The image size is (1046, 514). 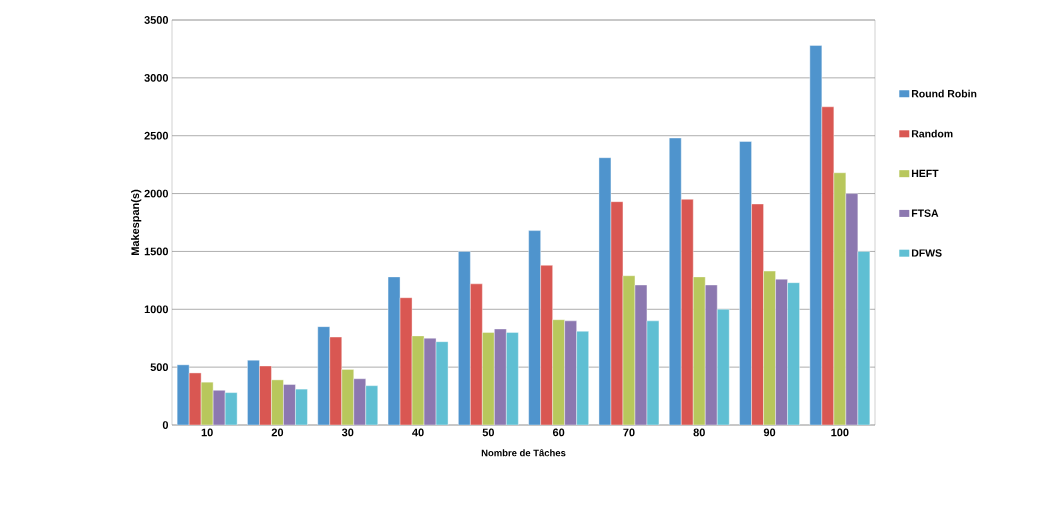 I want to click on legend-label: Random, so click(x=932, y=133).